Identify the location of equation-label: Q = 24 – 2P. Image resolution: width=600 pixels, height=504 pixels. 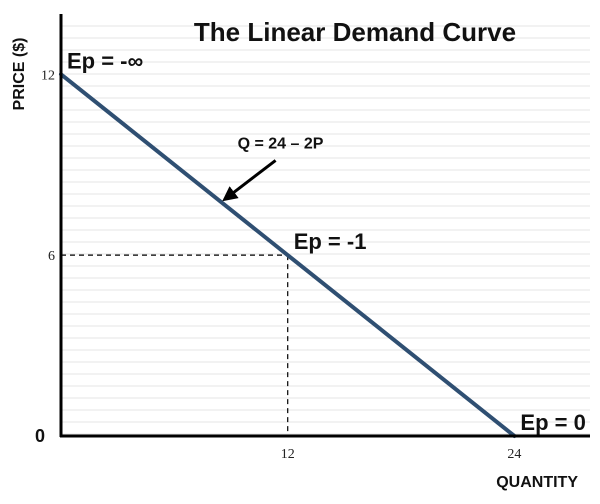
(281, 143).